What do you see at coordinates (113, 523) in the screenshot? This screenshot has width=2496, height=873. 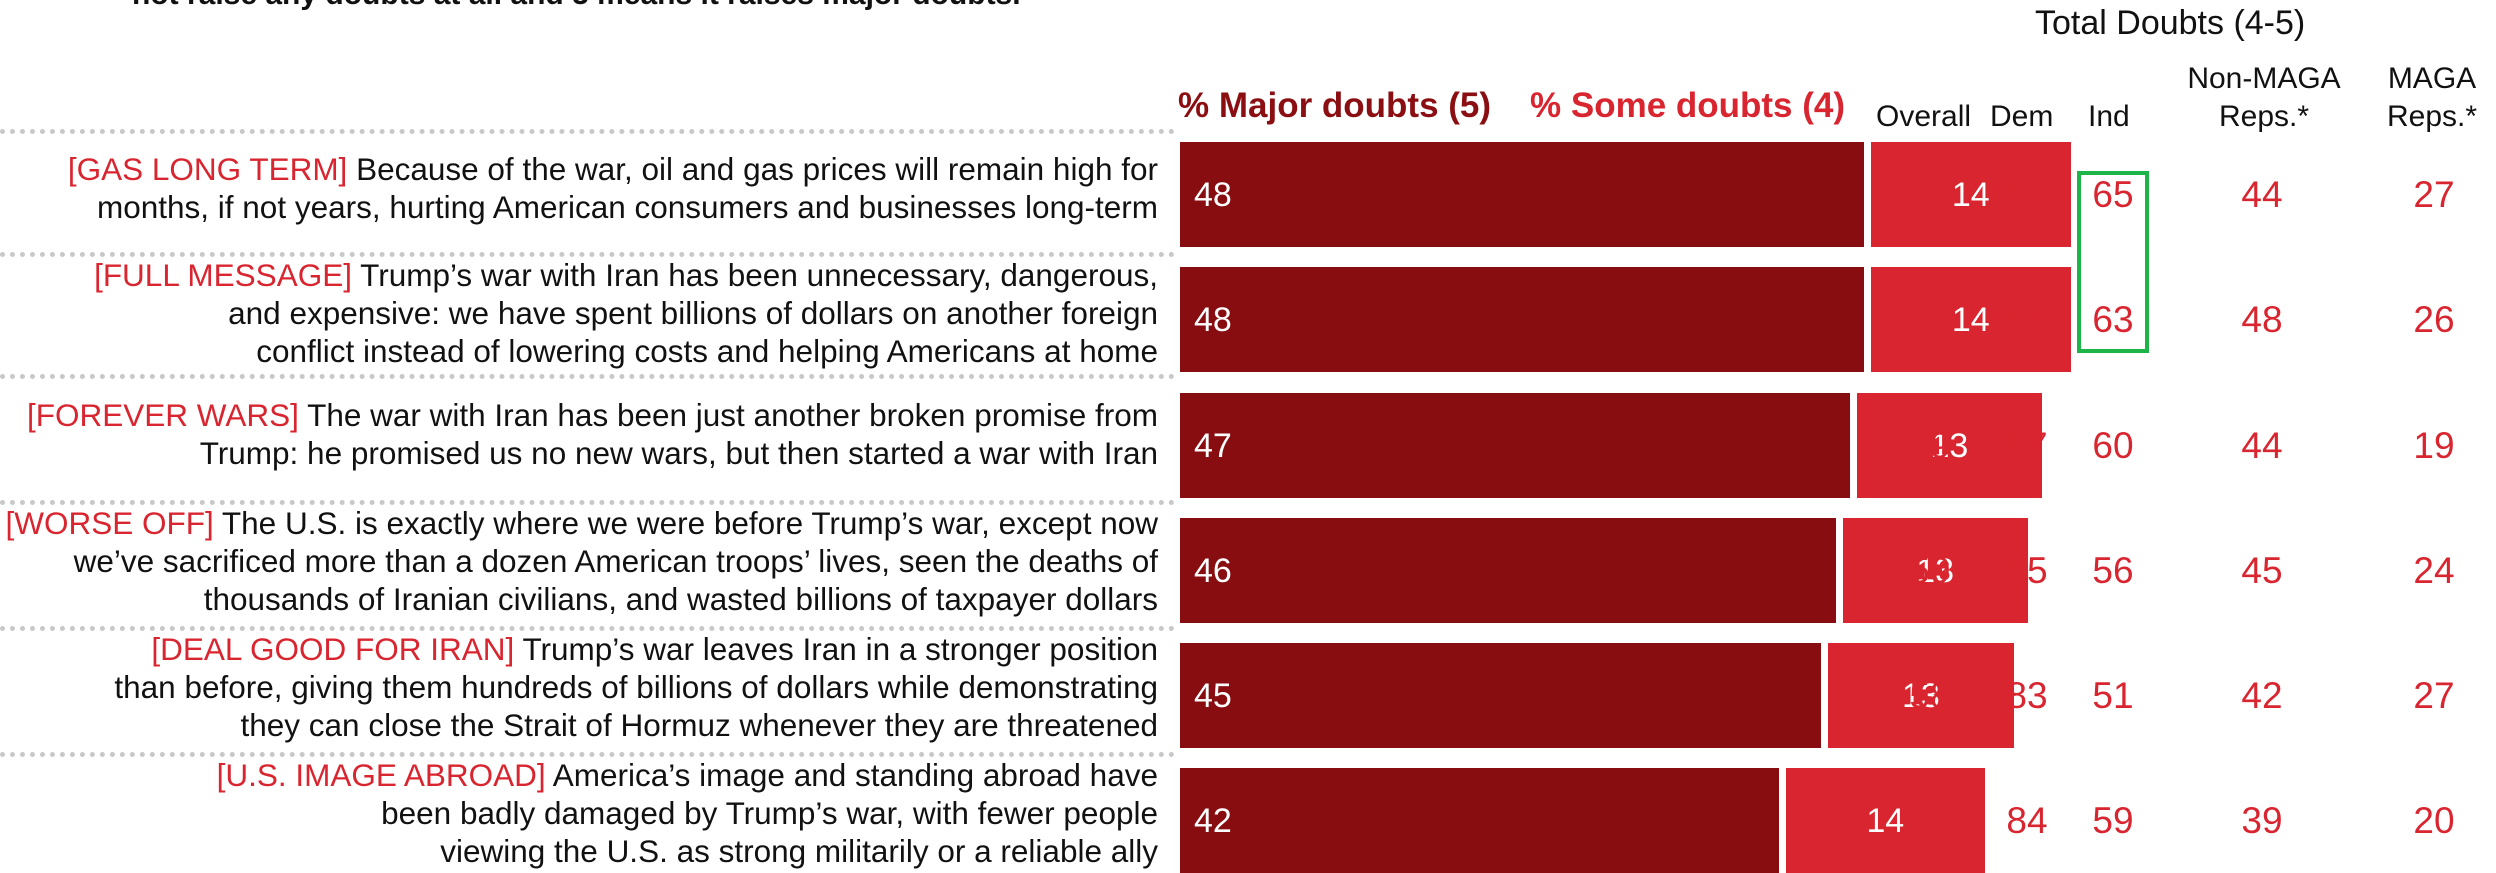 I see `item-tag: [WORSE OFF]` at bounding box center [113, 523].